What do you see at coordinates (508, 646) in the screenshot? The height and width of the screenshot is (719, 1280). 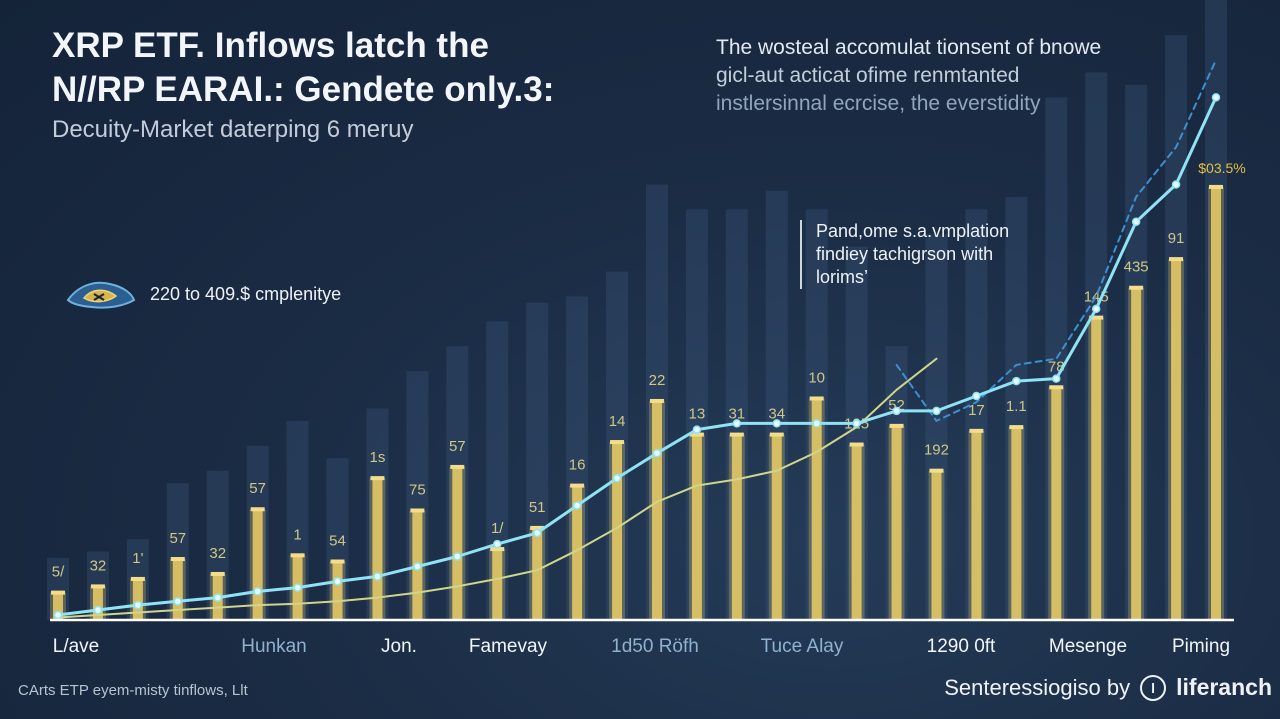 I see `x-tick-label: Famevay` at bounding box center [508, 646].